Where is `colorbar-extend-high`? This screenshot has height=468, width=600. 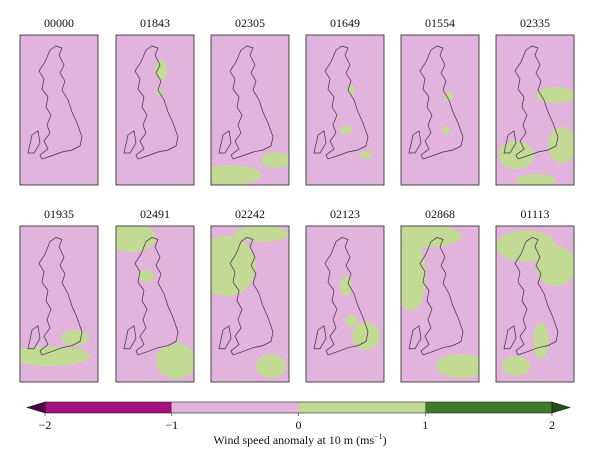
colorbar-extend-high is located at coordinates (561, 407).